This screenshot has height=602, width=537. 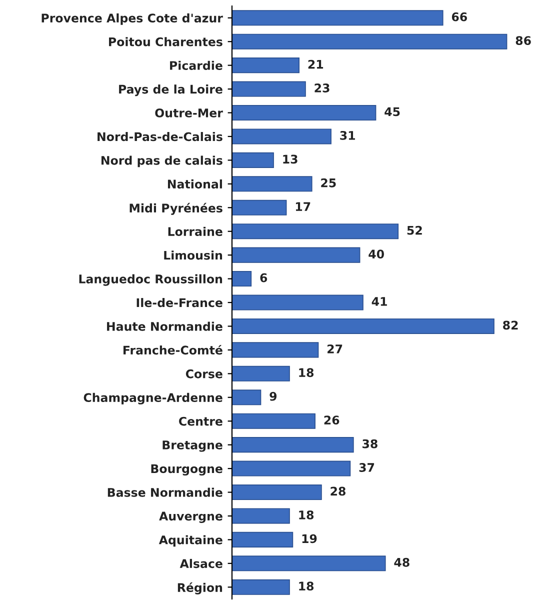 I want to click on y-tick-label: Bourgogne, so click(x=186, y=470).